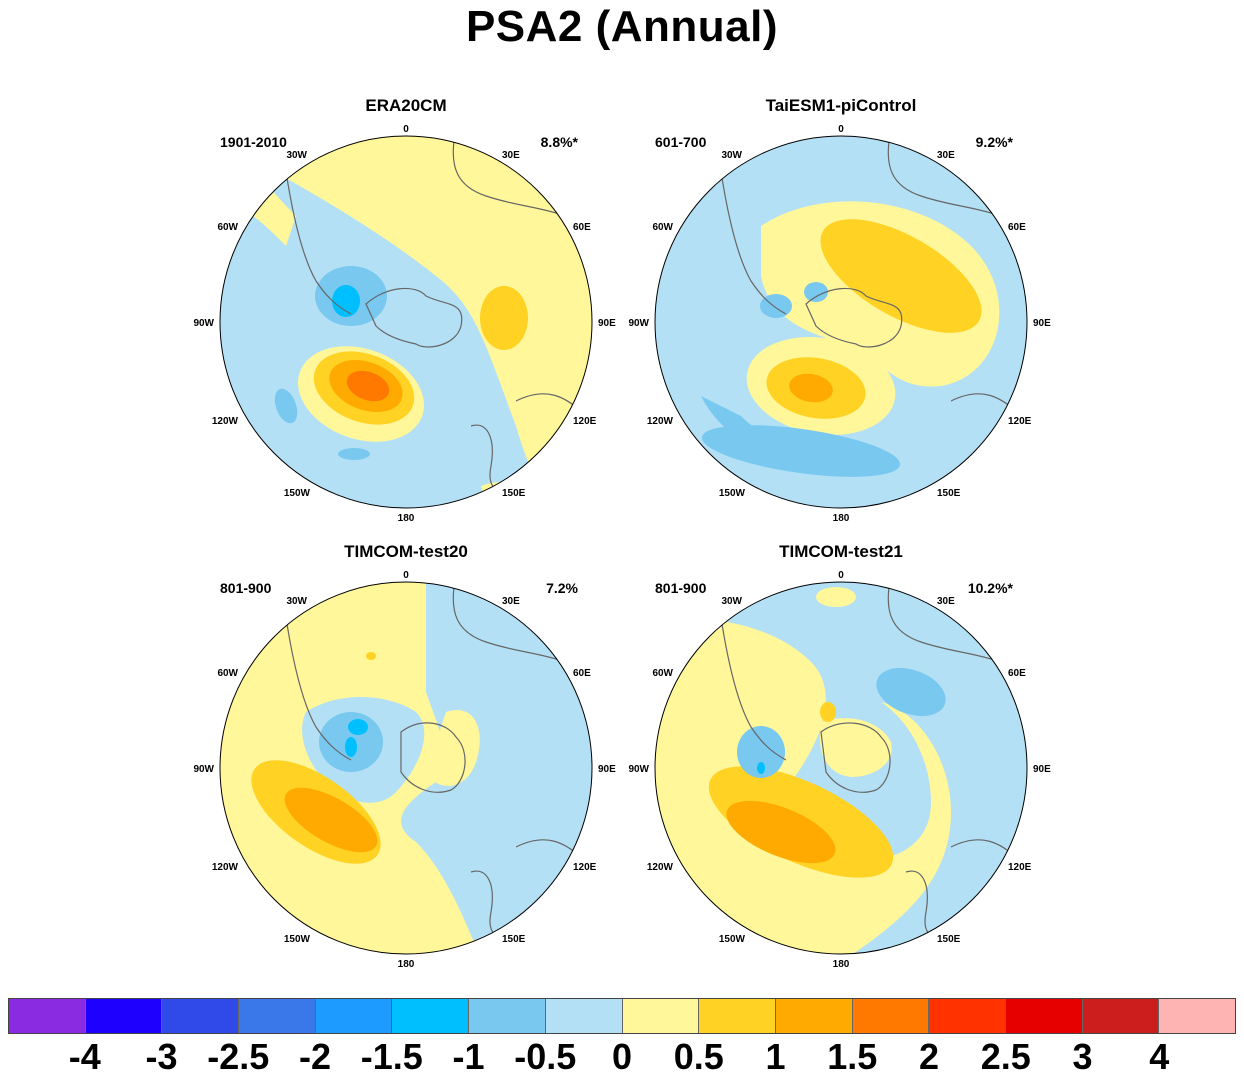 The height and width of the screenshot is (1081, 1244). I want to click on colorbar-label: -1.5, so click(391, 1056).